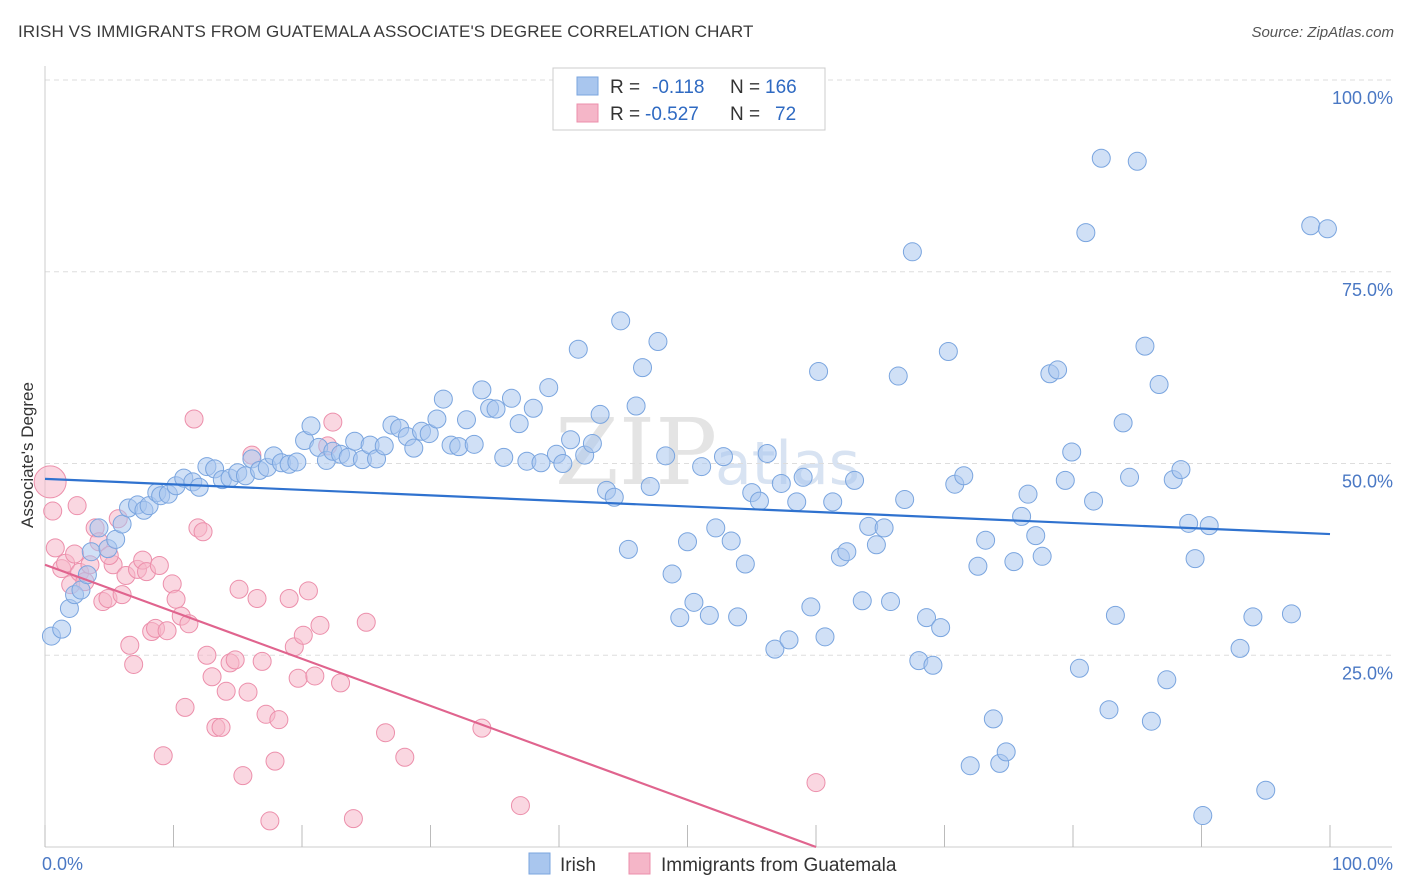  What do you see at coordinates (639, 863) in the screenshot?
I see `bottom-legend-swatch-guatemala` at bounding box center [639, 863].